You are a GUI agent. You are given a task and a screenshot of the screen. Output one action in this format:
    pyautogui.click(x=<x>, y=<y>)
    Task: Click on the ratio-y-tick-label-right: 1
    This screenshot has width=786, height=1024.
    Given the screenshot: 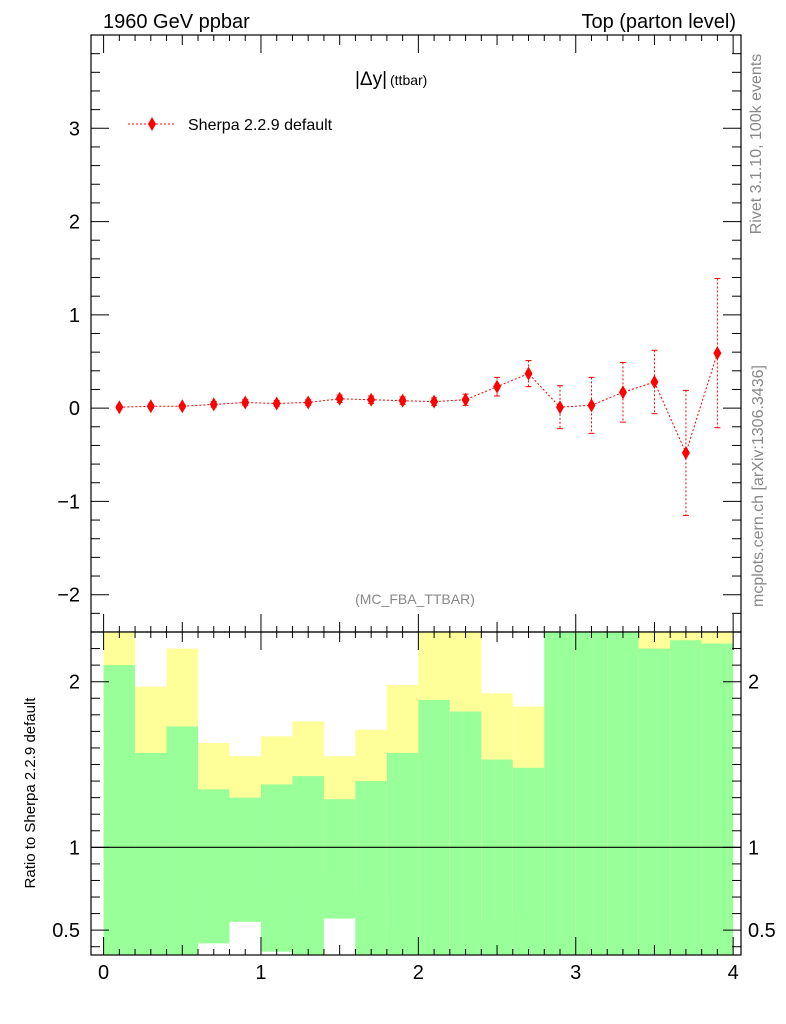 What is the action you would take?
    pyautogui.click(x=753, y=848)
    